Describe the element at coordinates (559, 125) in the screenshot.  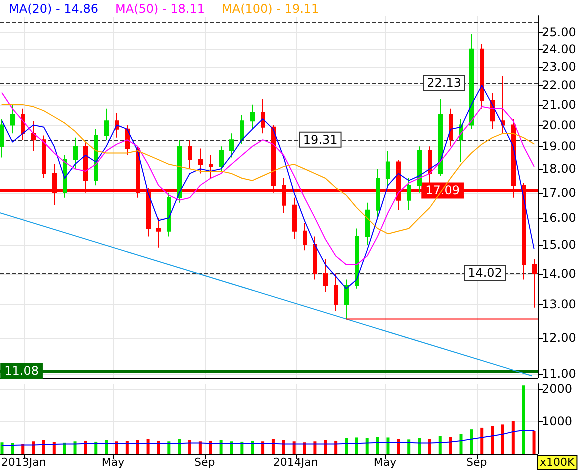
I see `y-tick-label: 20.00` at that location.